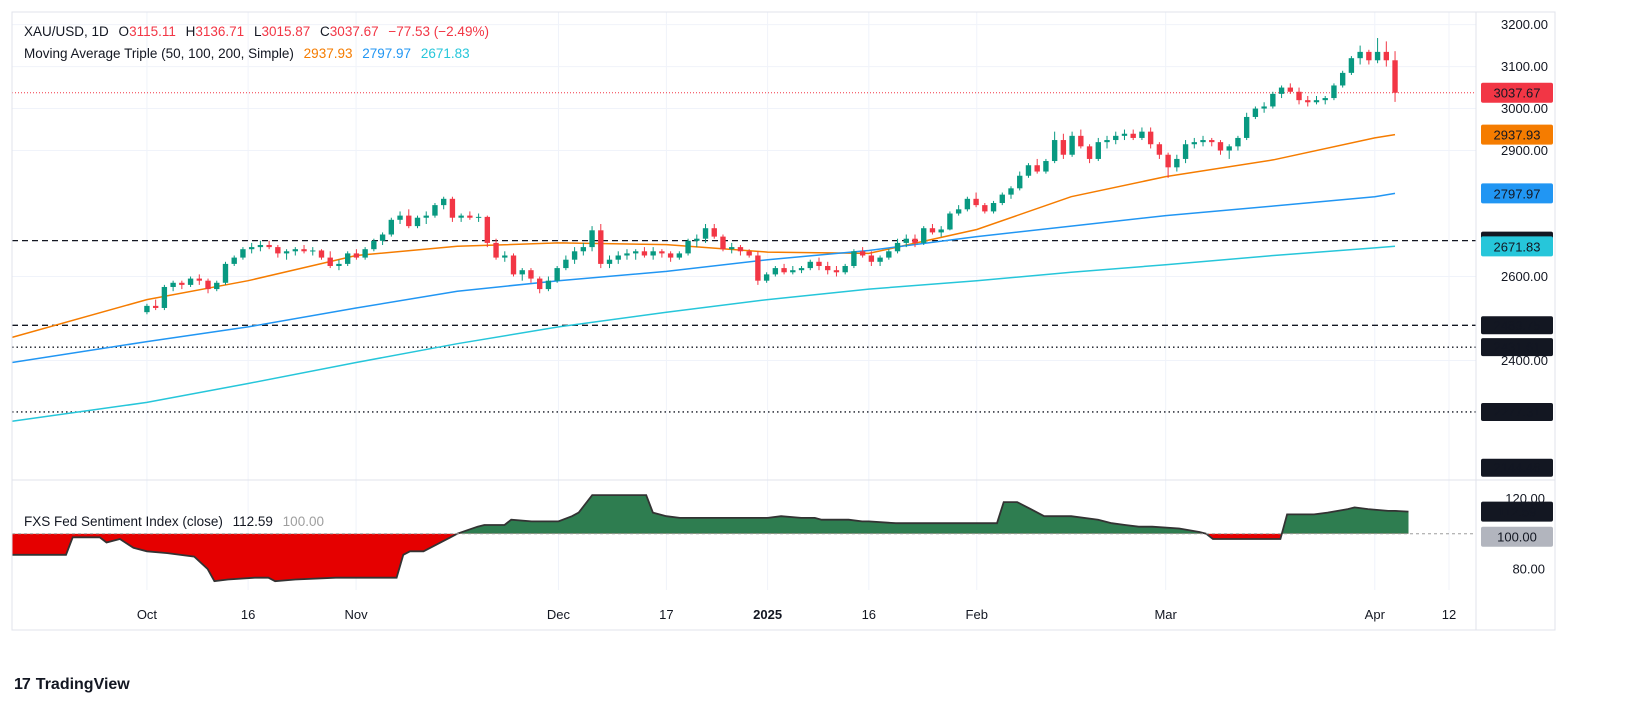 The width and height of the screenshot is (1640, 707). What do you see at coordinates (257, 31) in the screenshot?
I see `low-label: L` at bounding box center [257, 31].